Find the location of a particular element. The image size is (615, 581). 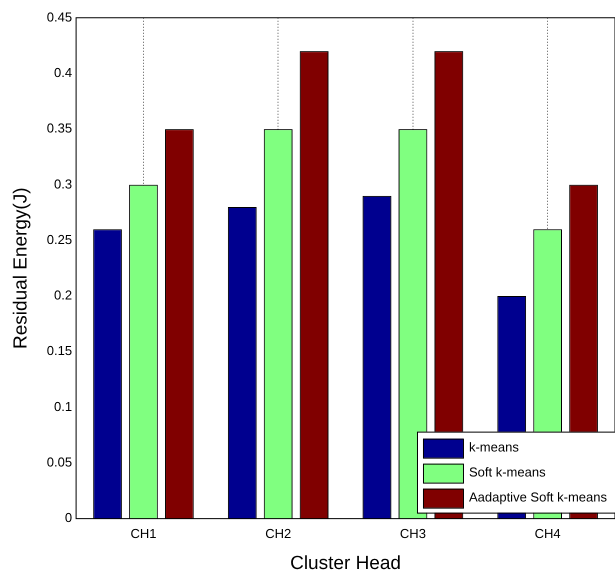

y-tick-label: 0.3 is located at coordinates (63, 184).